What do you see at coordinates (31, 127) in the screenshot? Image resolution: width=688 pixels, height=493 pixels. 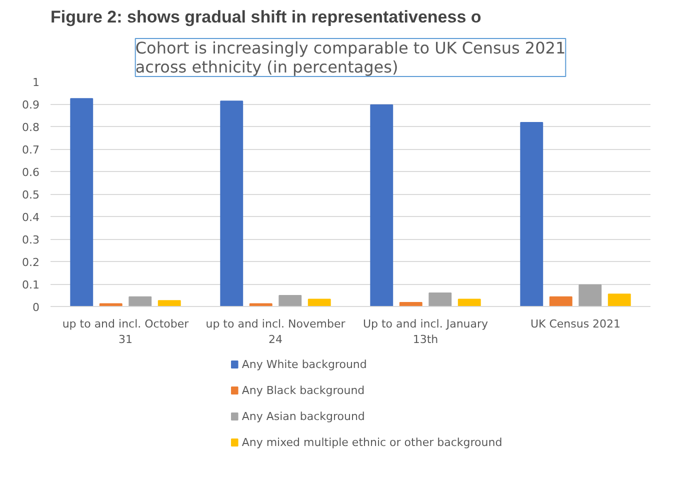 I see `y-tick-label: 0.8` at bounding box center [31, 127].